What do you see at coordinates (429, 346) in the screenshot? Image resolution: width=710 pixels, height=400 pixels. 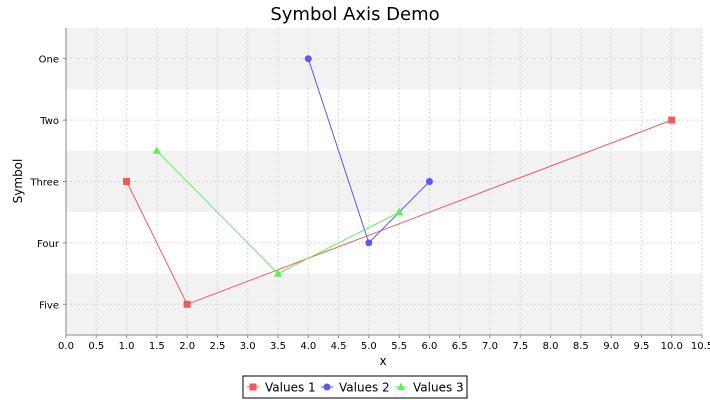 I see `x-tick-label: 6.0` at bounding box center [429, 346].